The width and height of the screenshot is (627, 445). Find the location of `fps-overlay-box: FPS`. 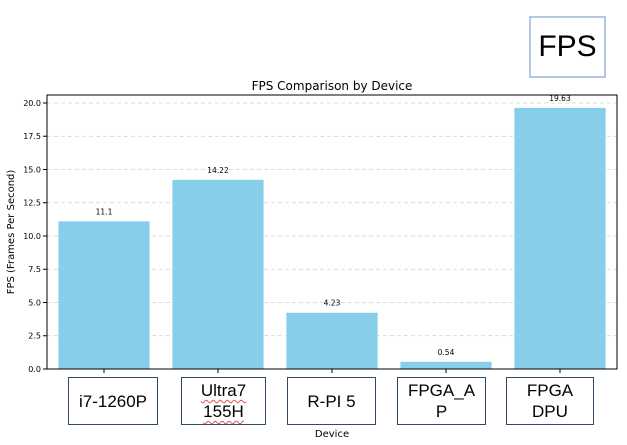

fps-overlay-box: FPS is located at coordinates (567, 47).